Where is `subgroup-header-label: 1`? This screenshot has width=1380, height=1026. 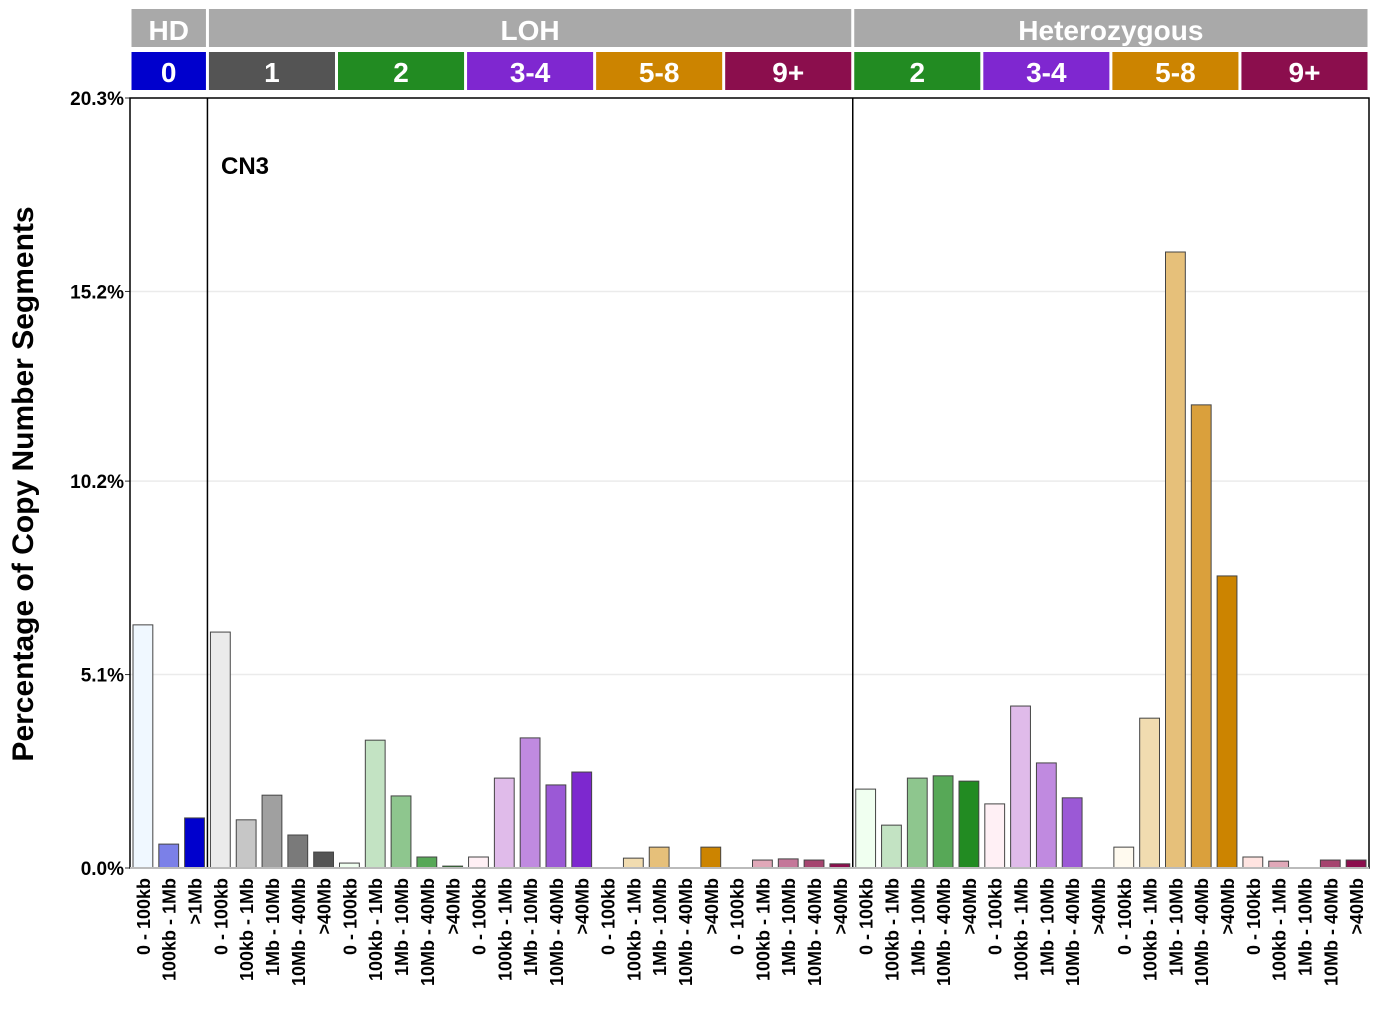 subgroup-header-label: 1 is located at coordinates (272, 72).